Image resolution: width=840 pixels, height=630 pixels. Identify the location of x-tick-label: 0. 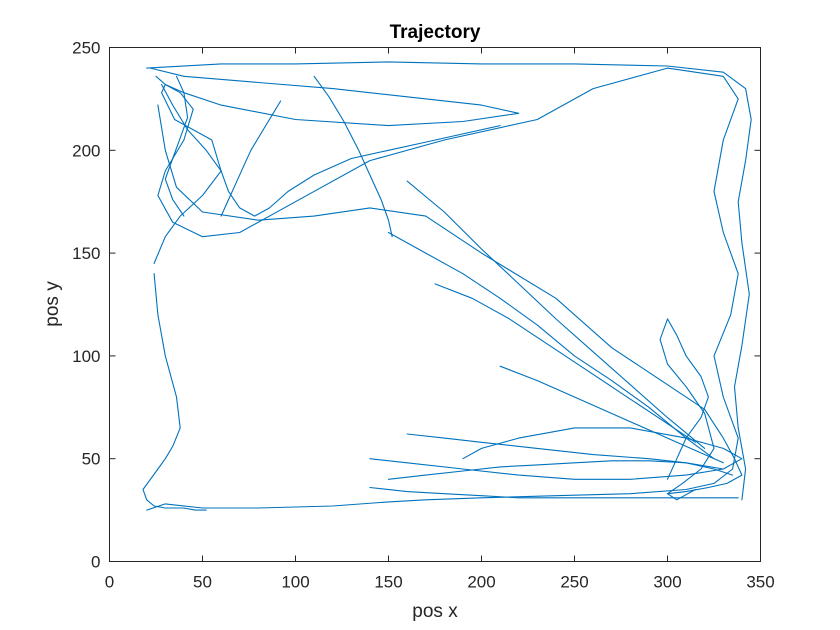
(109, 582).